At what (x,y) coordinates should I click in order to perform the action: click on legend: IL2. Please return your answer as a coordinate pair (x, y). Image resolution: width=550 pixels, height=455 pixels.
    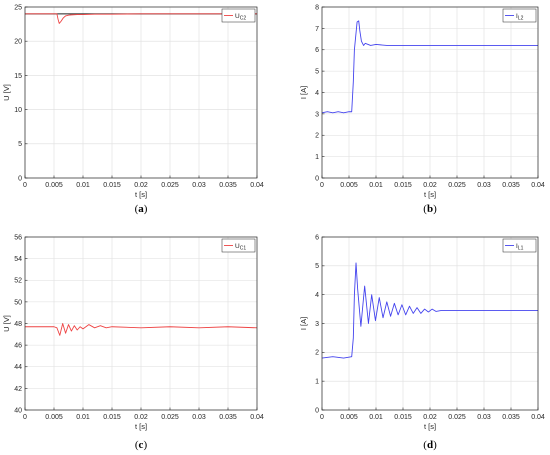
    Looking at the image, I should click on (519, 15).